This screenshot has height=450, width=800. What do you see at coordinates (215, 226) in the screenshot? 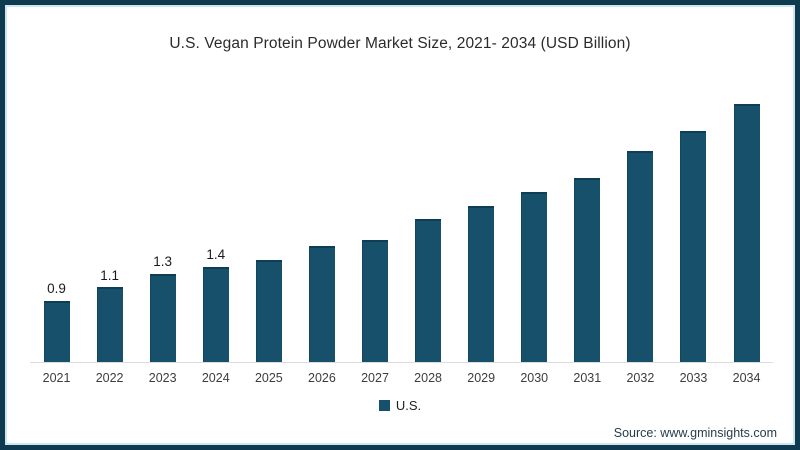
I see `bar-slot: 1.4` at bounding box center [215, 226].